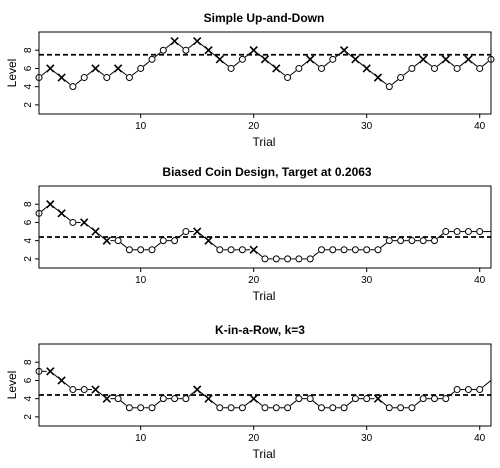 The image size is (500, 468). Describe the element at coordinates (260, 330) in the screenshot. I see `chart-title: K-in-a-Row, k=3` at that location.